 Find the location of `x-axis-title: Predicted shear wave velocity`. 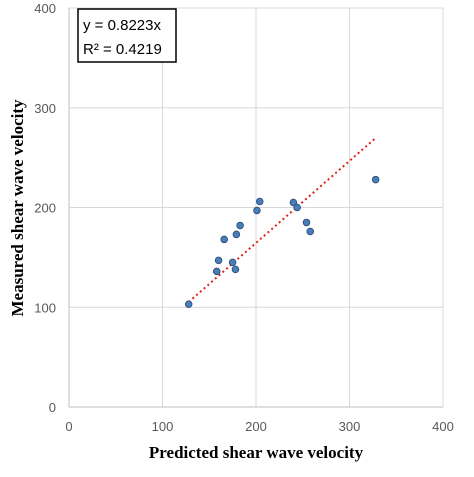

x-axis-title: Predicted shear wave velocity is located at coordinates (256, 452).